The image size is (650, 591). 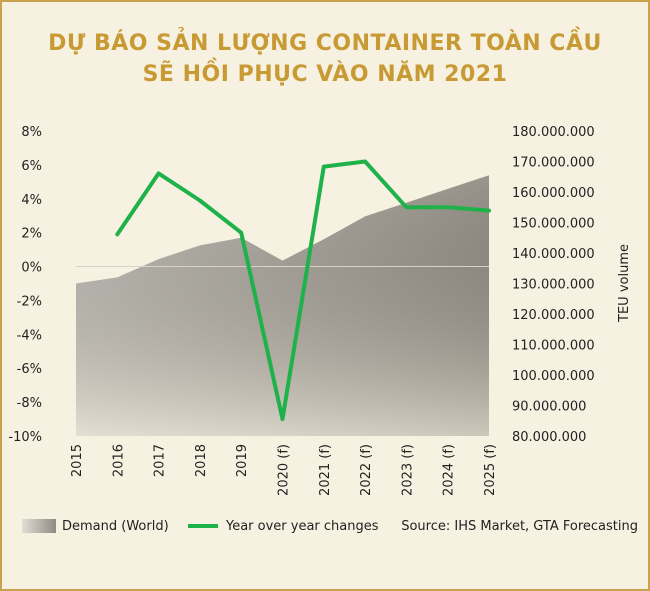 What do you see at coordinates (160, 460) in the screenshot?
I see `x-tick-label: 2017` at bounding box center [160, 460].